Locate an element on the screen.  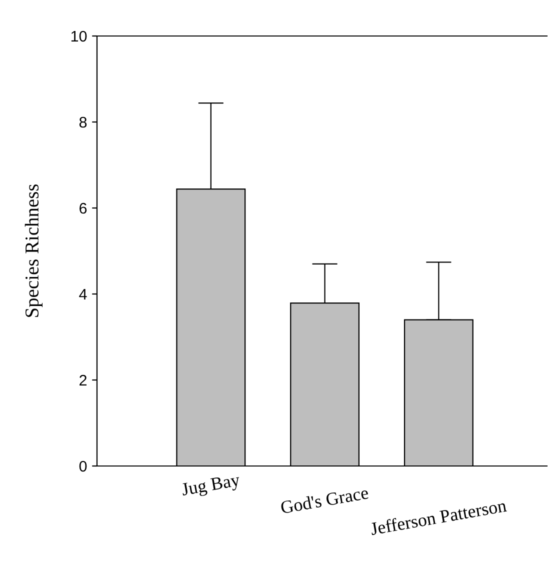
y-tick-label: 6 is located at coordinates (83, 208).